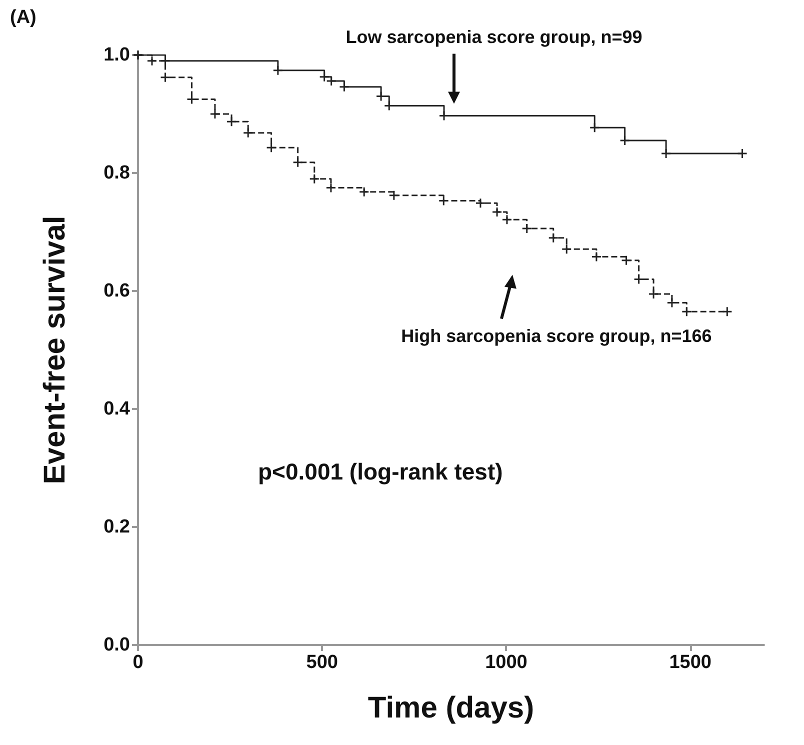 This screenshot has height=745, width=804. I want to click on y-tick-label: 0.2, so click(117, 527).